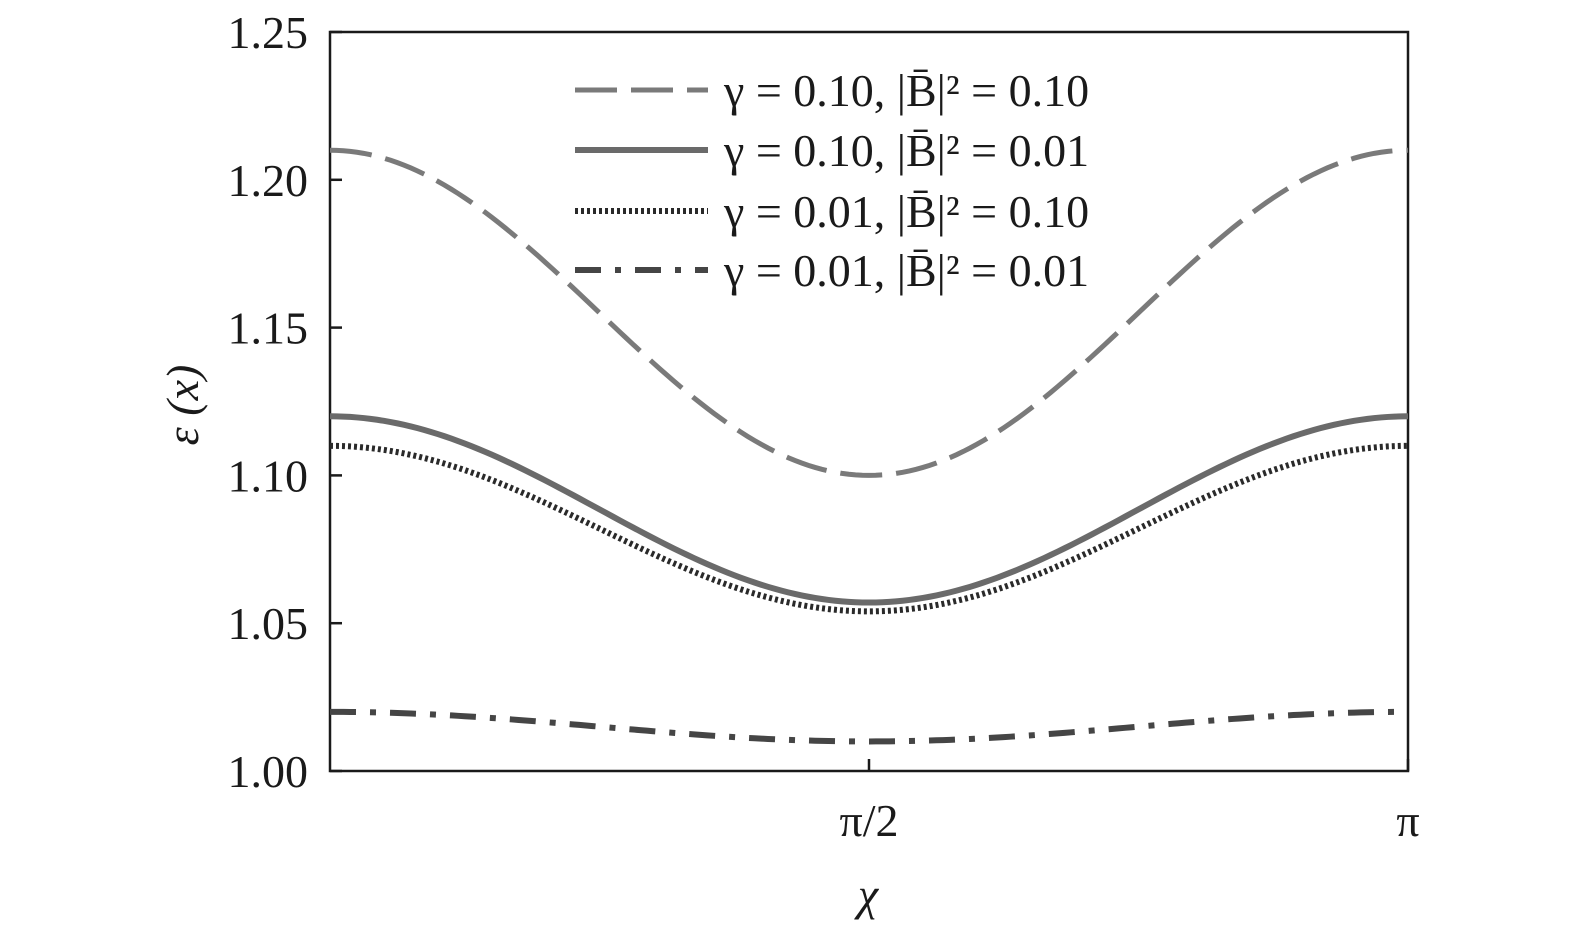  Describe the element at coordinates (868, 820) in the screenshot. I see `x-tick-label: π/2` at that location.